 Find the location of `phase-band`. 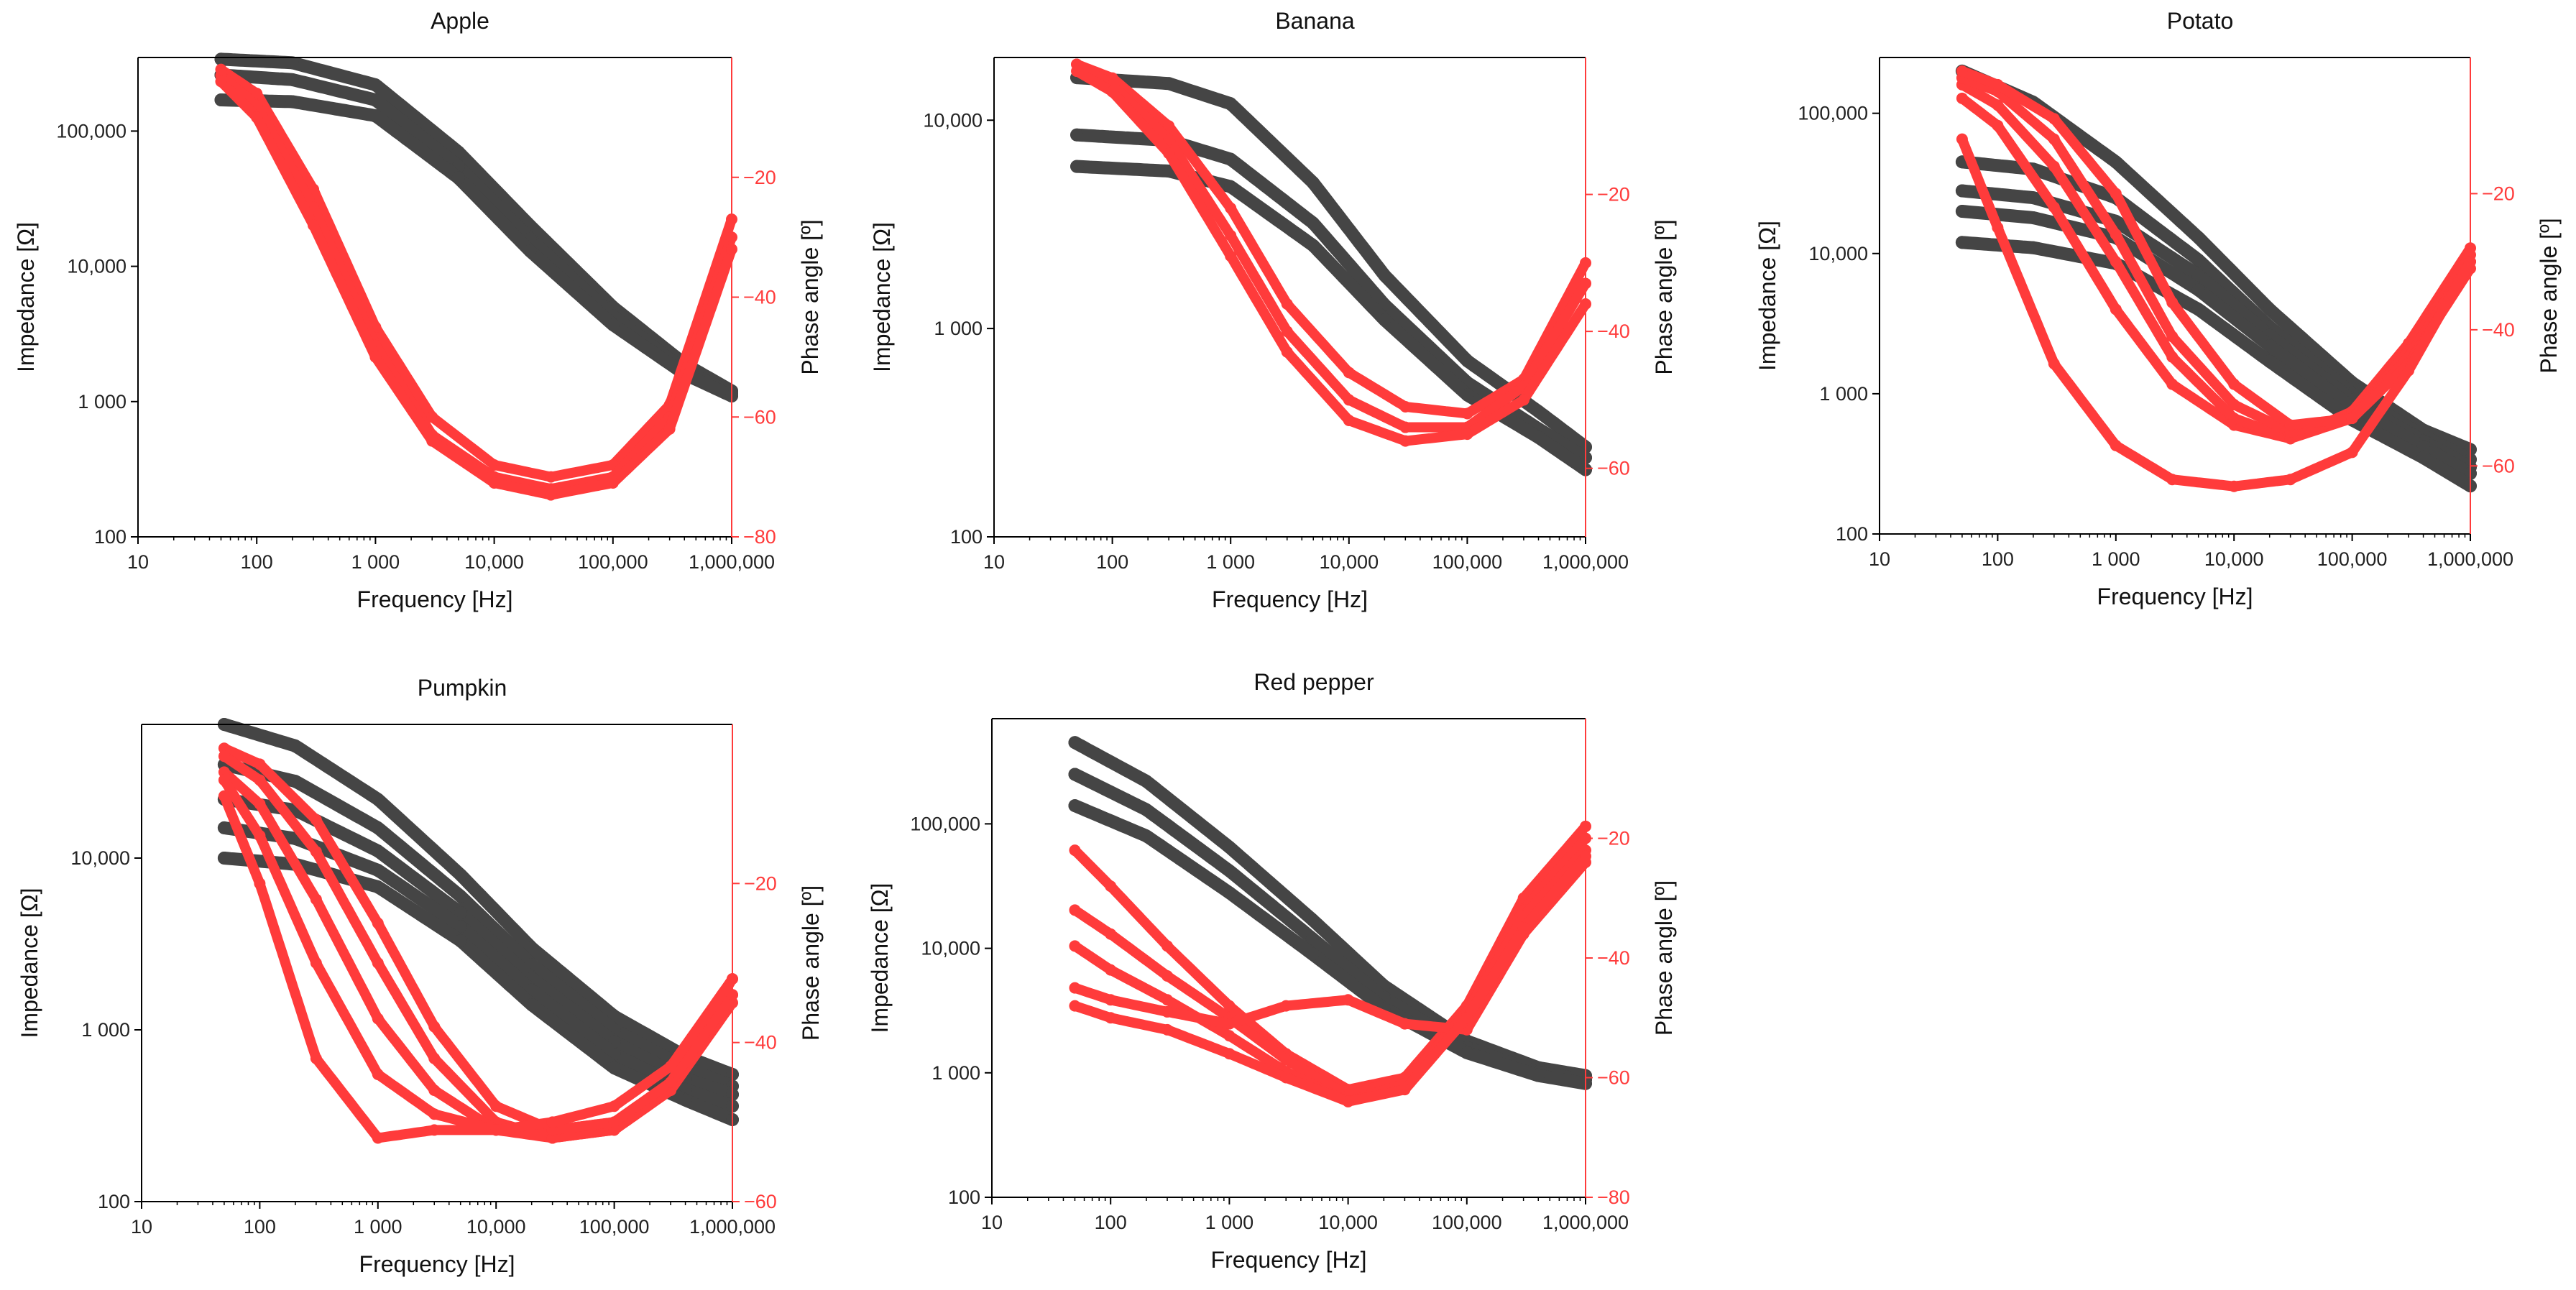

phase-band is located at coordinates (2215, 248).